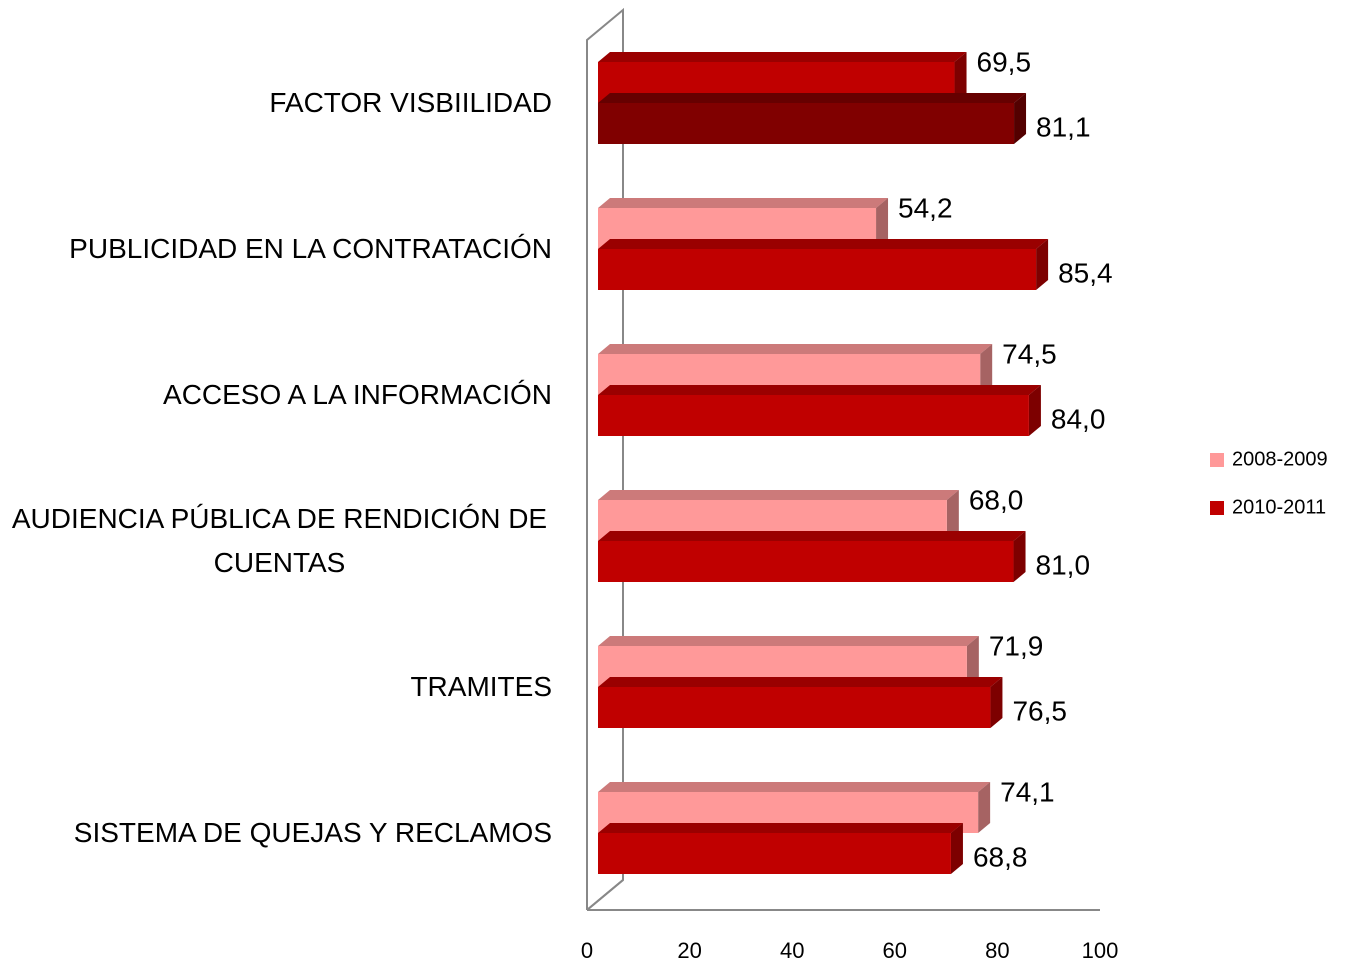 This screenshot has height=966, width=1359. What do you see at coordinates (1100, 950) in the screenshot?
I see `x-tick-label: 100` at bounding box center [1100, 950].